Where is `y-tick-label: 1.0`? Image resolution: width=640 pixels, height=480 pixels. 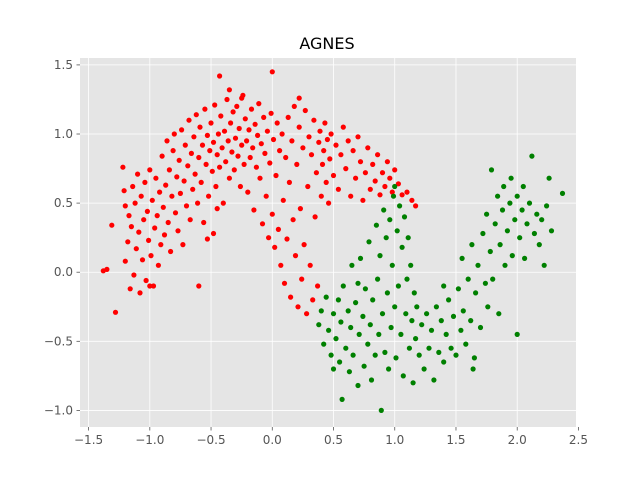
y-tick-label: 1.0 is located at coordinates (63, 134).